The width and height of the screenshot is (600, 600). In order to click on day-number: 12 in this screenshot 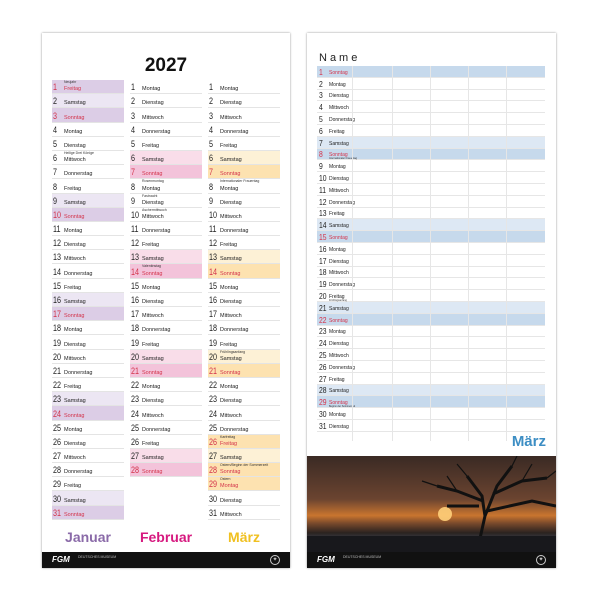, I will do `click(135, 243)`.